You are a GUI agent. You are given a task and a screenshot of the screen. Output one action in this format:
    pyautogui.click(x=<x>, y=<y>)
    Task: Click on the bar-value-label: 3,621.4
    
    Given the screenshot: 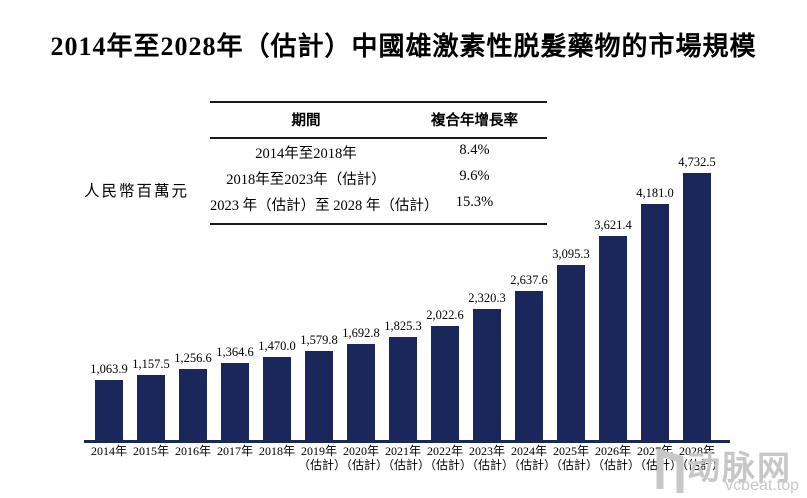 What is the action you would take?
    pyautogui.click(x=613, y=225)
    